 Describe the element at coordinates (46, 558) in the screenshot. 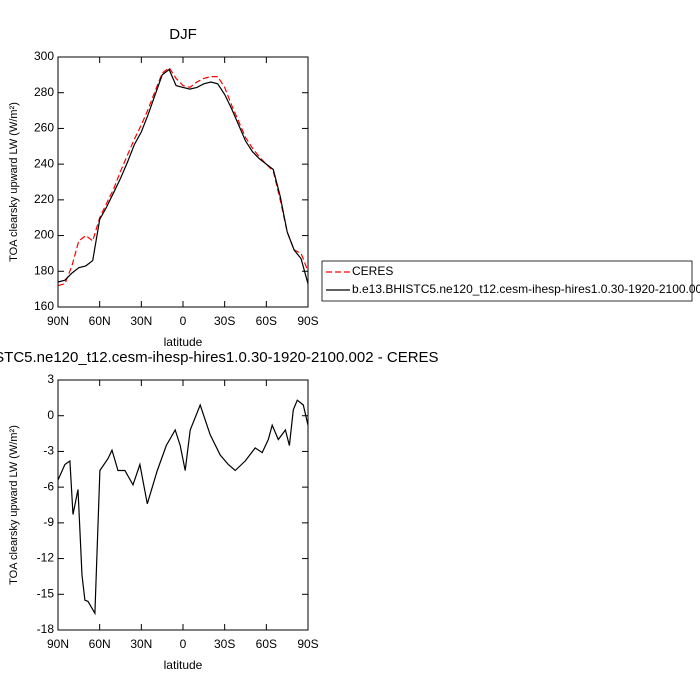

I see `y-tick-label: -12` at that location.